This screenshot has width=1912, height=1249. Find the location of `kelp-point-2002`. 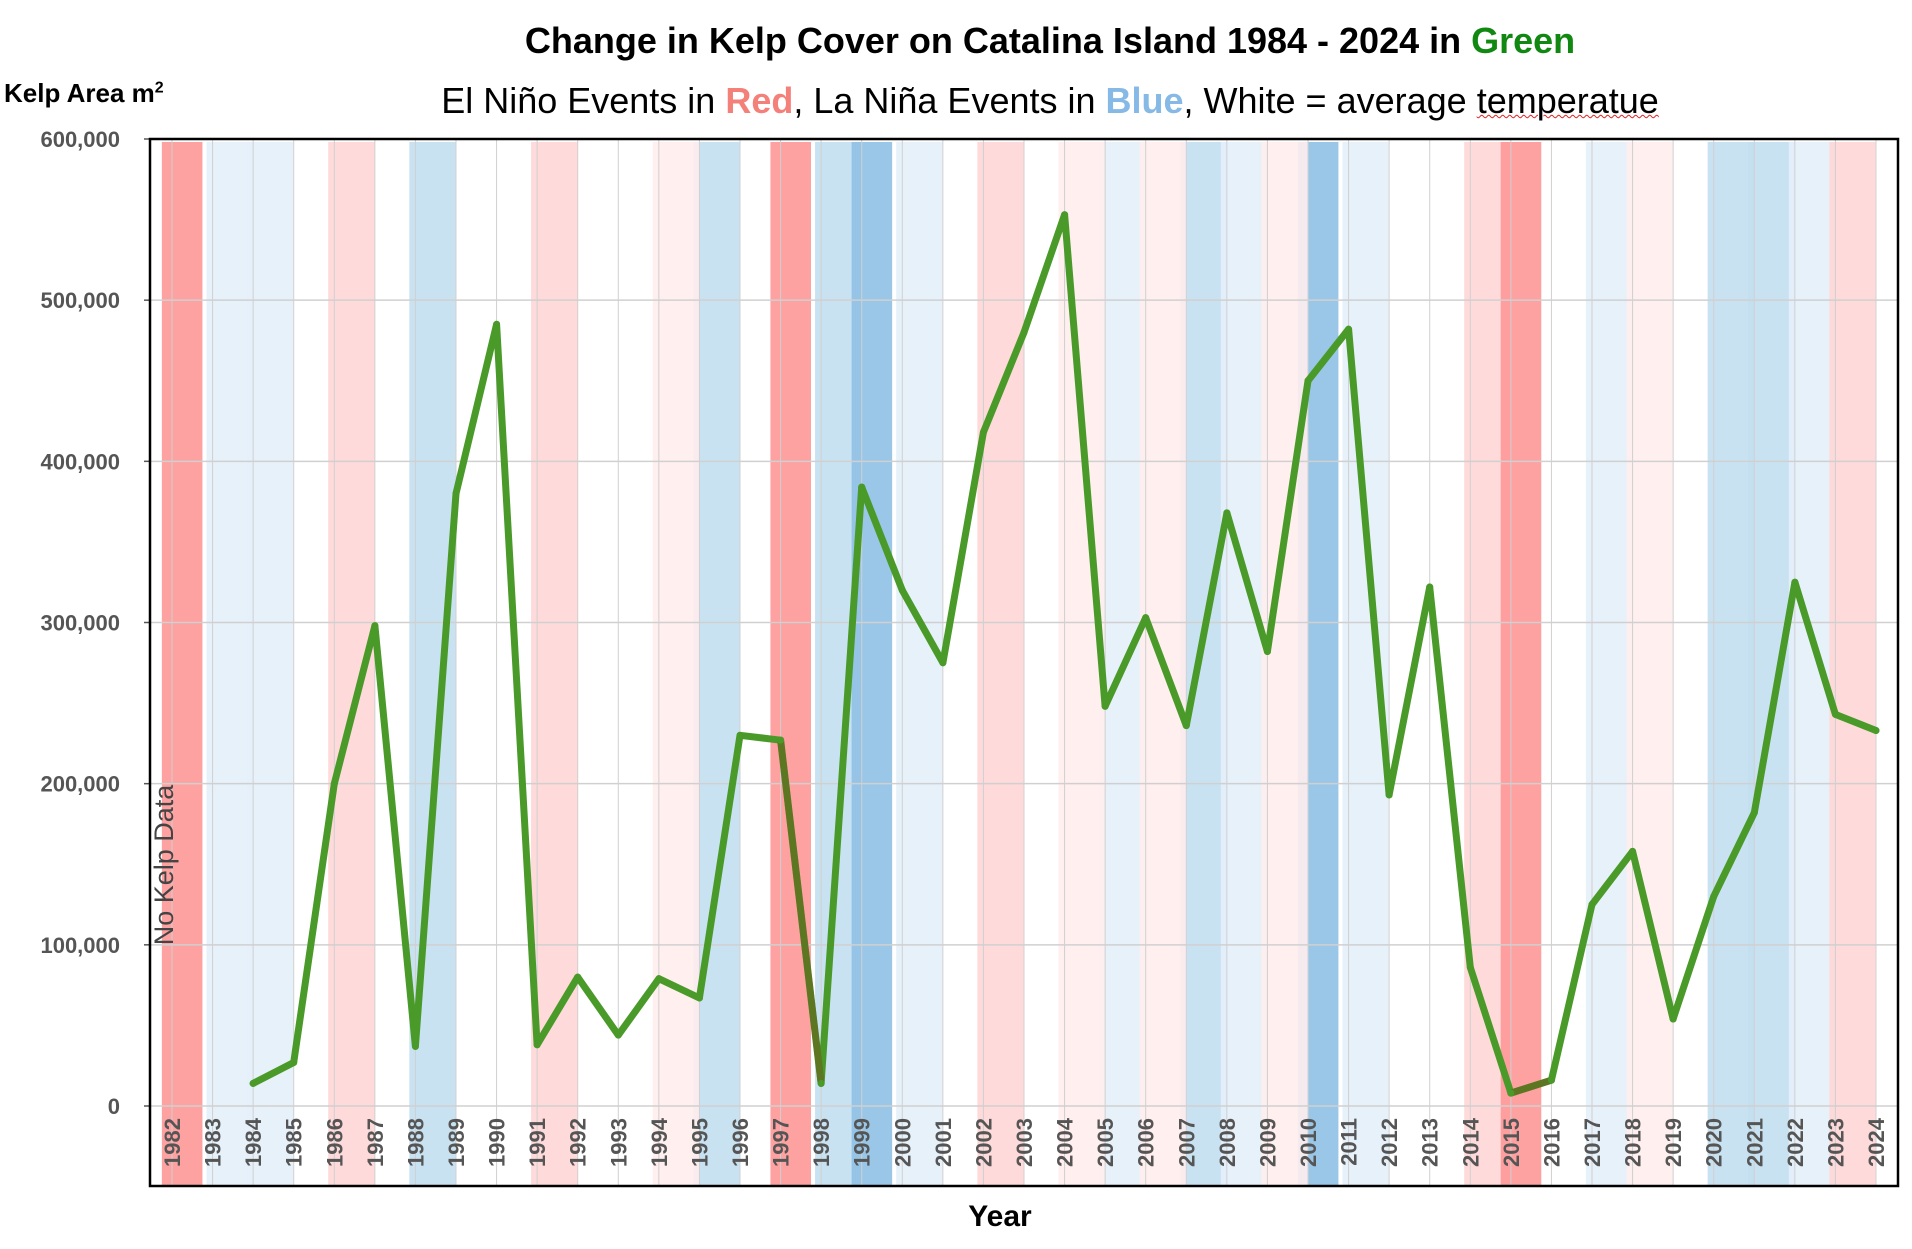

kelp-point-2002 is located at coordinates (983, 432).